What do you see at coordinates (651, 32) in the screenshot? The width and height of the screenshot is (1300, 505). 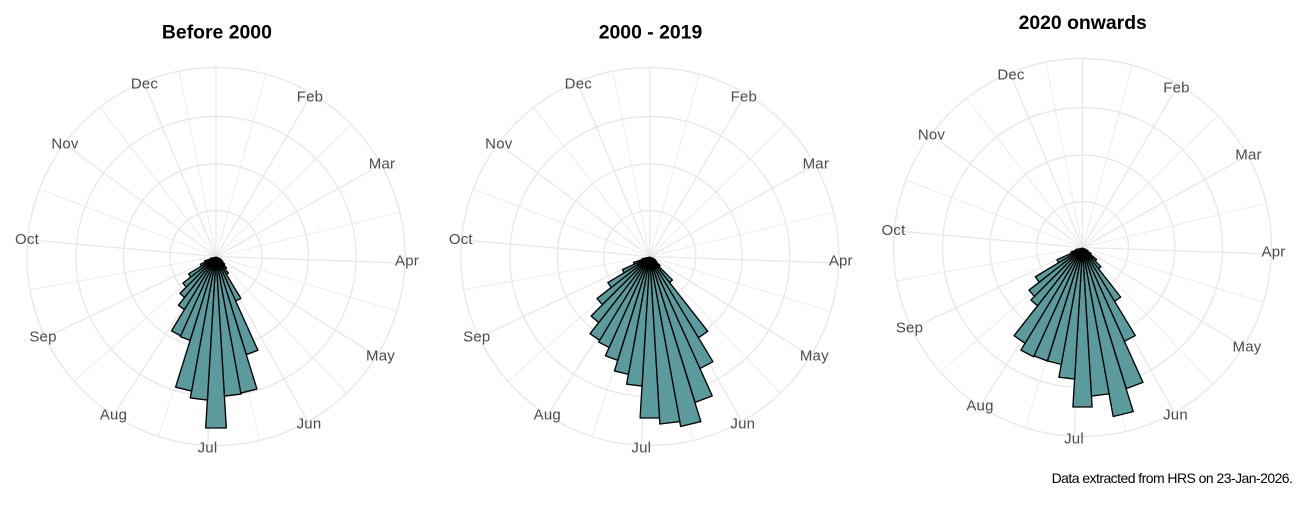 I see `svg-text: 2000 - 2019` at bounding box center [651, 32].